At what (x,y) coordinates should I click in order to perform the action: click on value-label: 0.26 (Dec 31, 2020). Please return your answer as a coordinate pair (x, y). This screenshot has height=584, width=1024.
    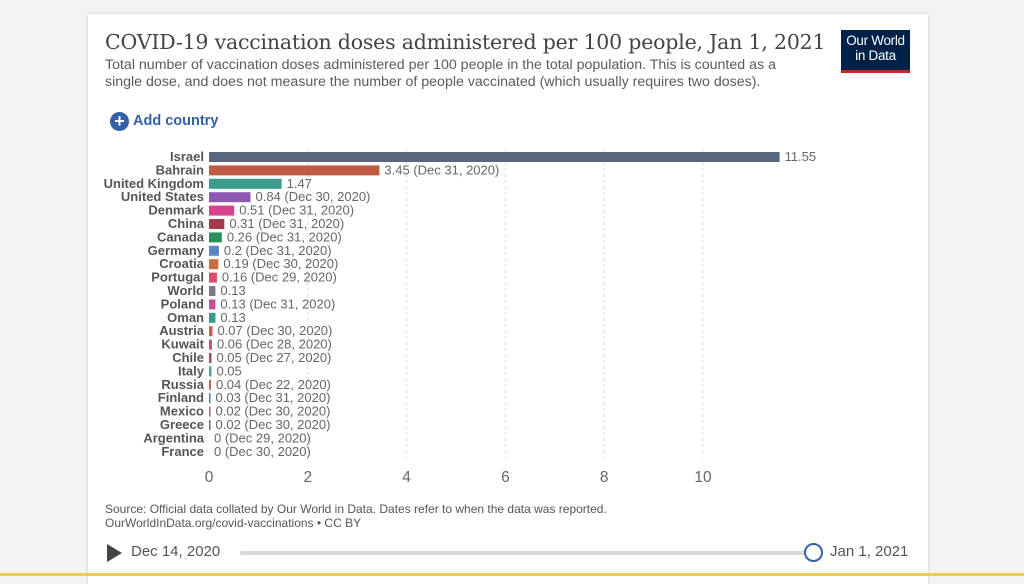
    Looking at the image, I should click on (284, 236).